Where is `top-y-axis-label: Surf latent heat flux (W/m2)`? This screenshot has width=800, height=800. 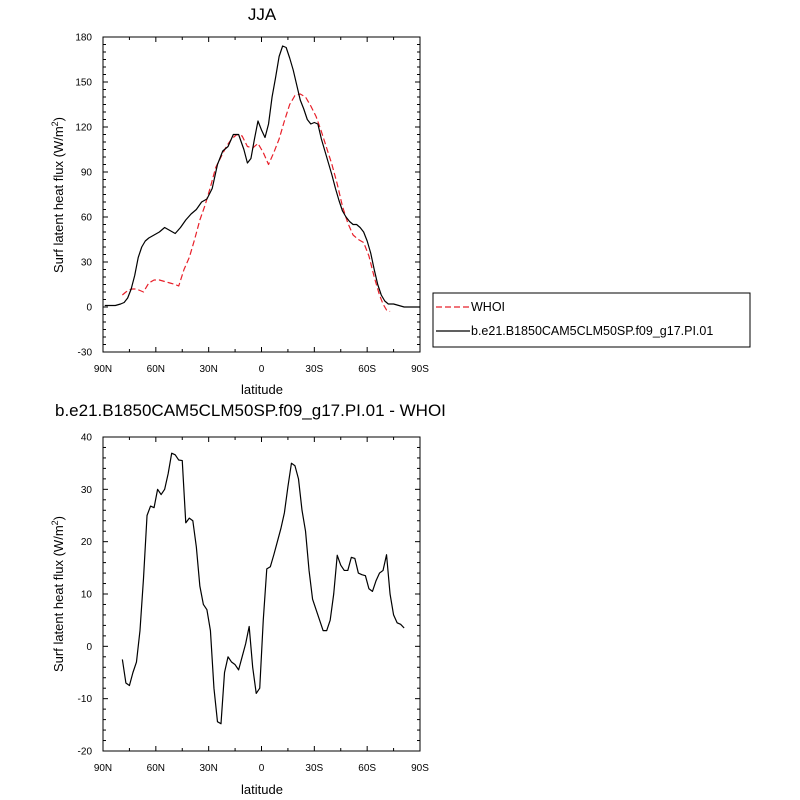
top-y-axis-label: Surf latent heat flux (W/m2) is located at coordinates (58, 195).